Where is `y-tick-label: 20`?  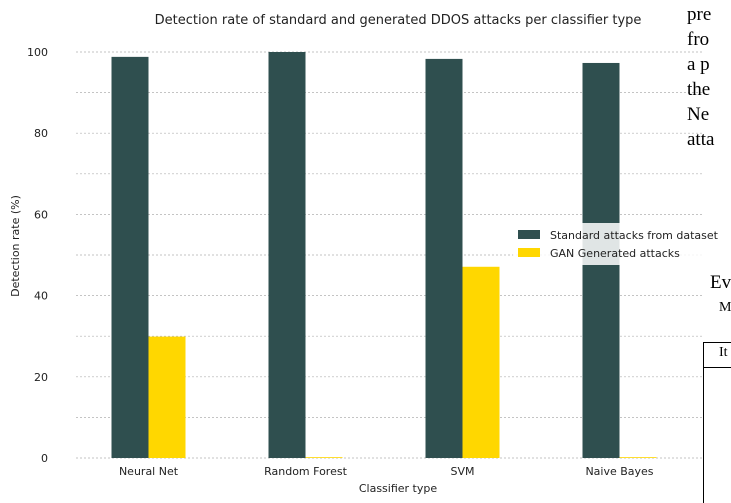 y-tick-label: 20 is located at coordinates (41, 377).